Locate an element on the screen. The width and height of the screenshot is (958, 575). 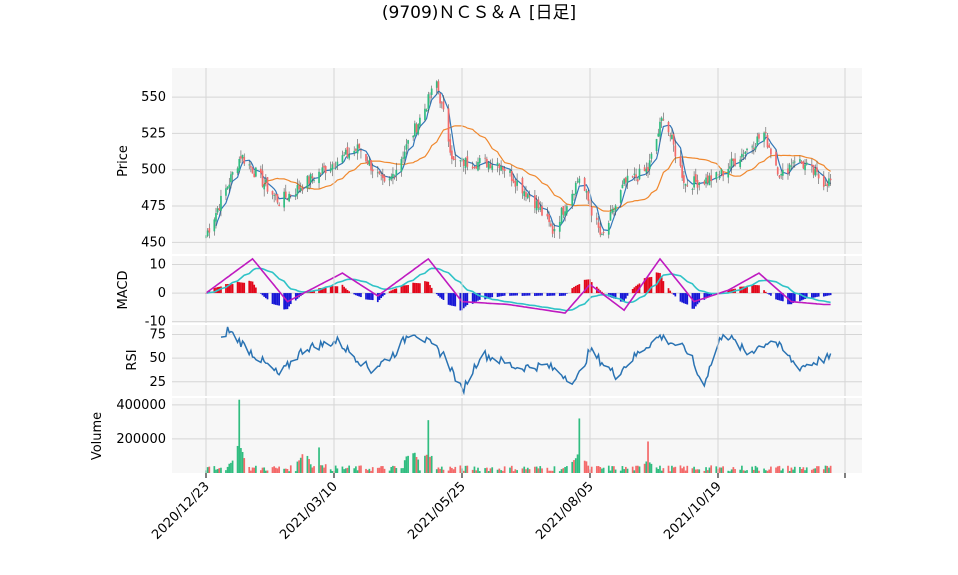
x-tick-label: 2021/05/25 is located at coordinates (437, 511).